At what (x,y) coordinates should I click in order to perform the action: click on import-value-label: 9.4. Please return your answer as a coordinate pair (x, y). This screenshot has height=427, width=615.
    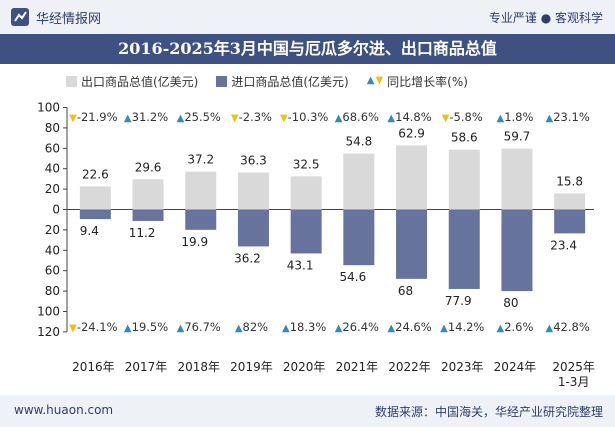
    Looking at the image, I should click on (89, 231).